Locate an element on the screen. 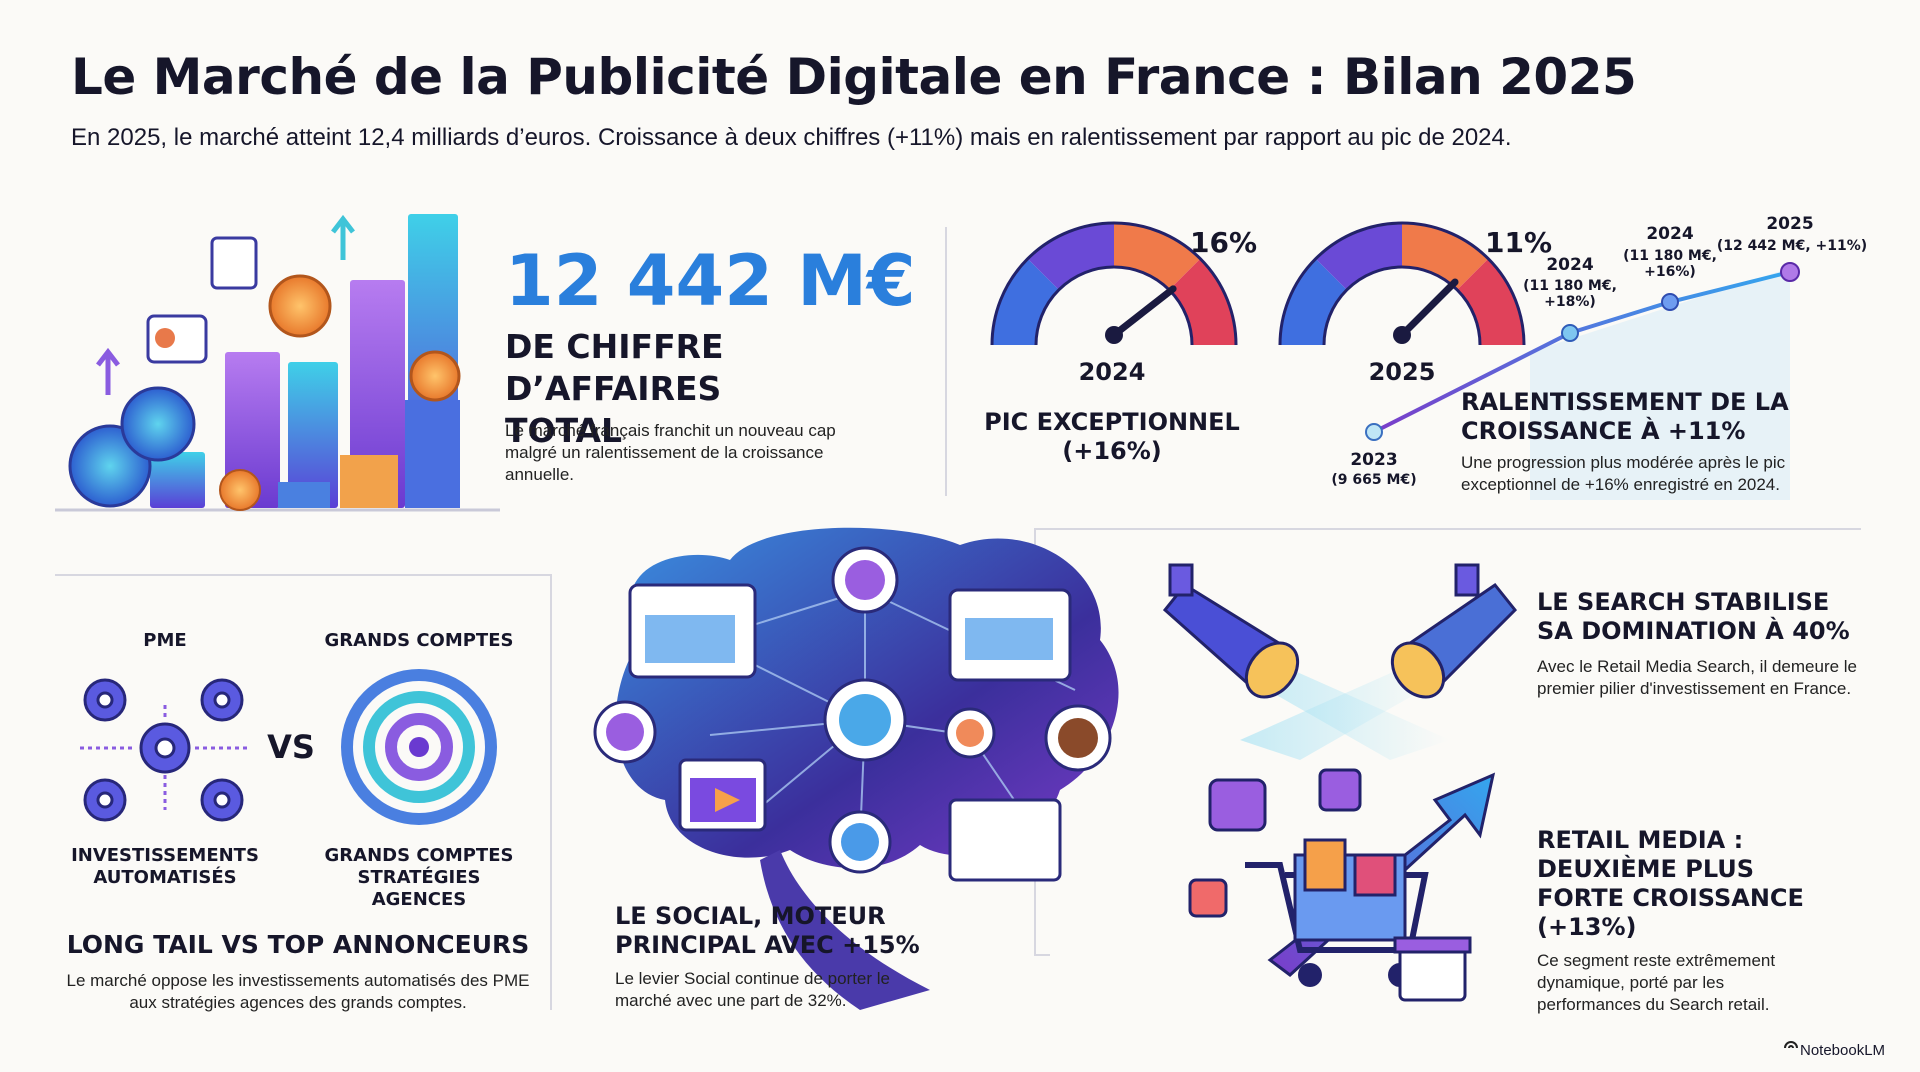 Image resolution: width=1920 pixels, height=1072 pixels. growth-line is located at coordinates (1582, 381).